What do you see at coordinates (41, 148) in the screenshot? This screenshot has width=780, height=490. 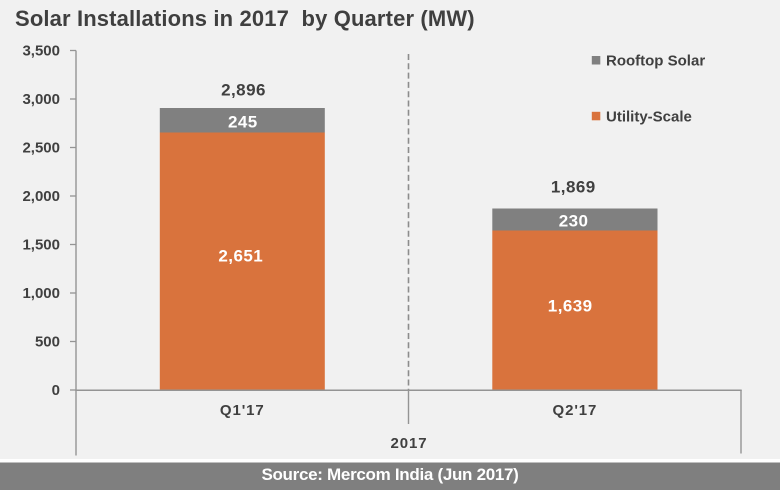 I see `svg-text: 2,500` at bounding box center [41, 148].